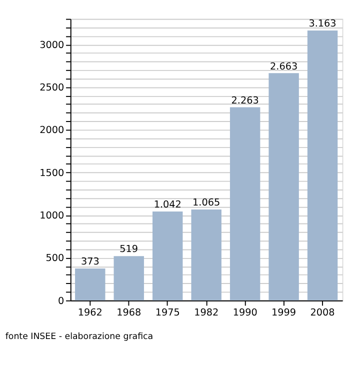  I want to click on data-label: 1.065, so click(206, 203).